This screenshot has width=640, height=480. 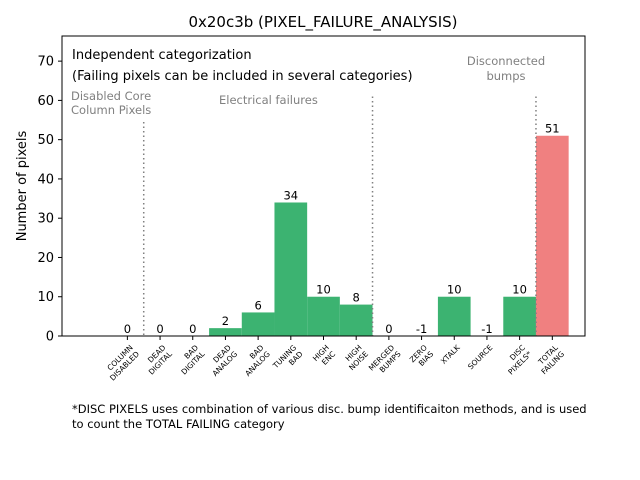 What do you see at coordinates (550, 359) in the screenshot?
I see `x-tick-label: TOTALFAILING` at bounding box center [550, 359].